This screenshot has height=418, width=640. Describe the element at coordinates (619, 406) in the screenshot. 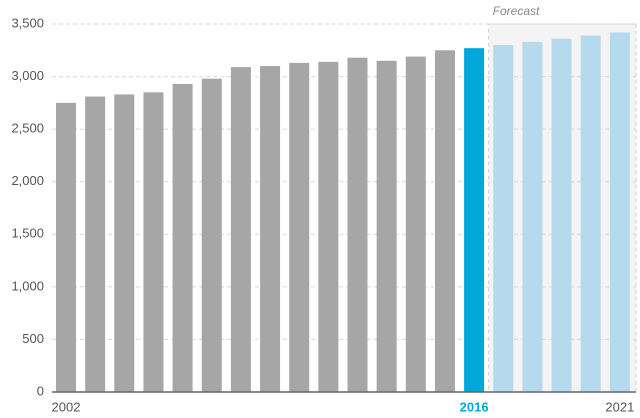

I see `x-tick-label: 2021` at that location.